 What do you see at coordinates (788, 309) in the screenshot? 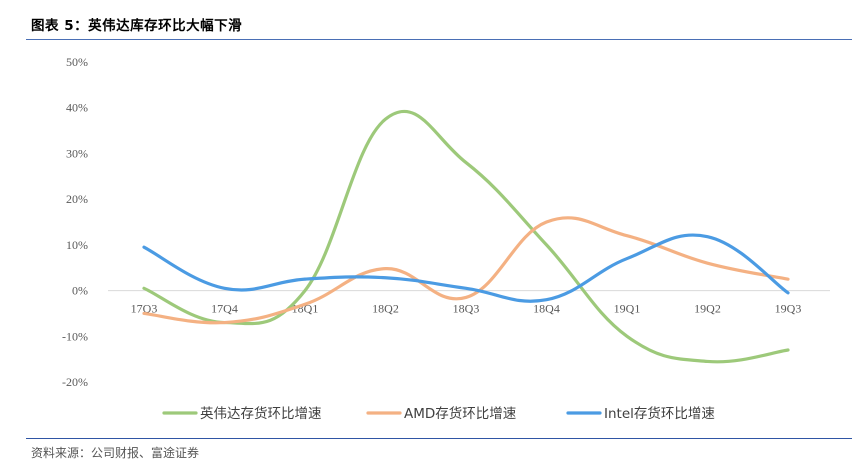
I see `x-tick-label: 19Q3` at bounding box center [788, 309].